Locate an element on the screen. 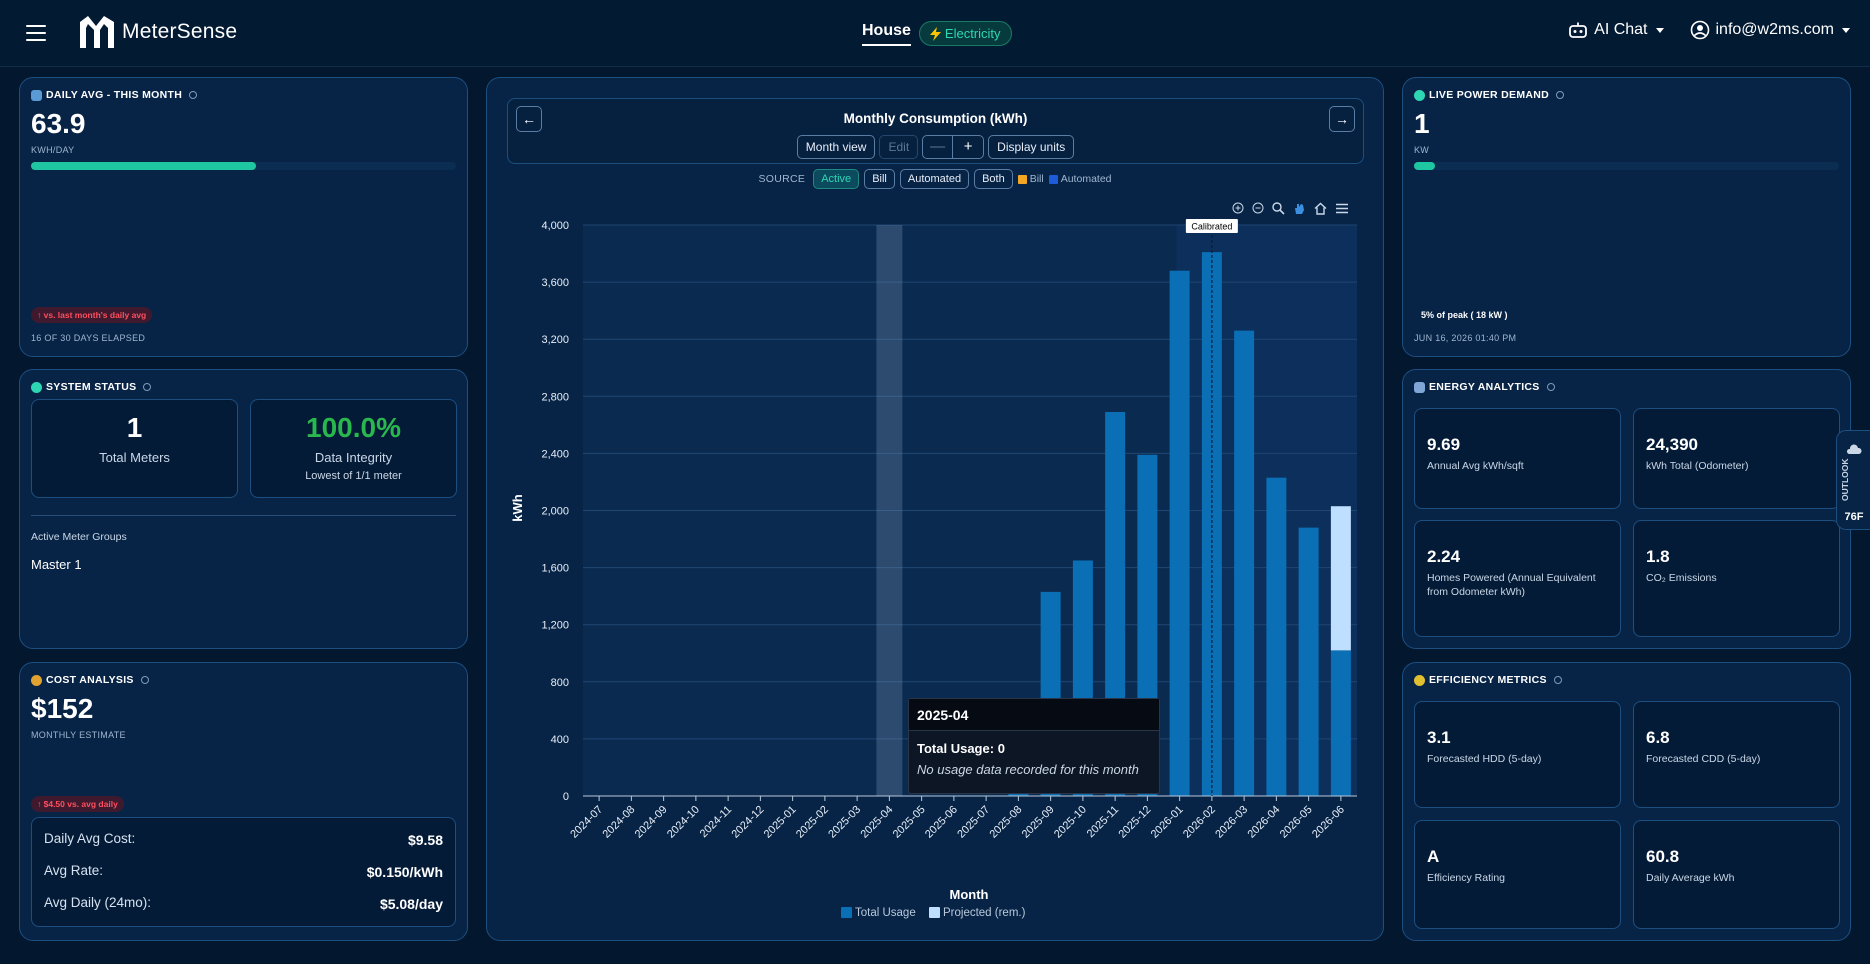  efficiency-tile: A Efficiency Rating is located at coordinates (1517, 874).